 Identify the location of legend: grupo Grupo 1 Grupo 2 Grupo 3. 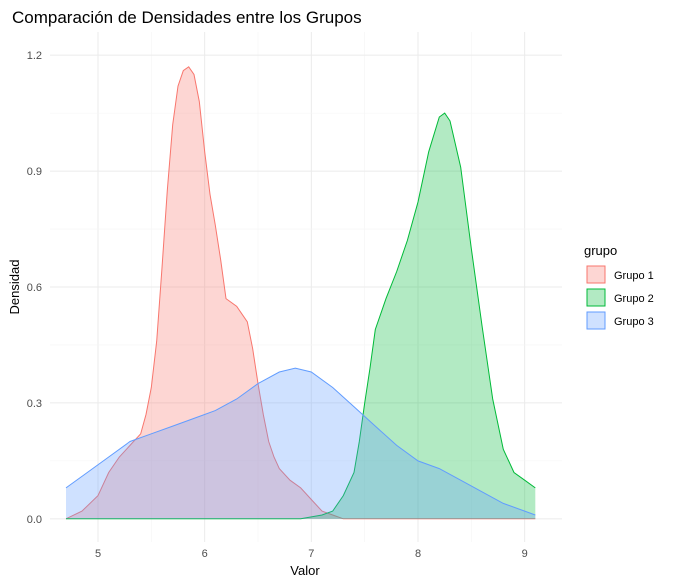
(619, 287).